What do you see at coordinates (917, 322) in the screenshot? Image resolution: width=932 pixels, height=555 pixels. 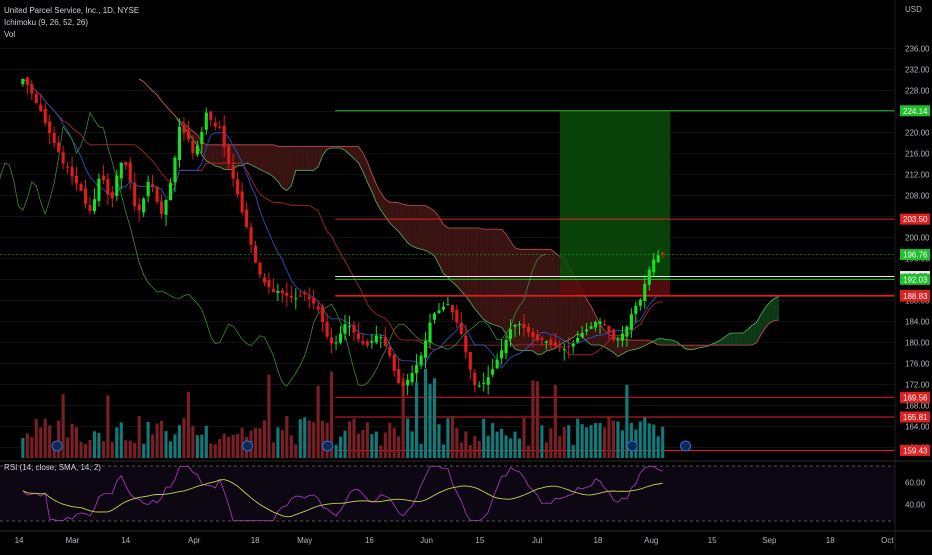 I see `price-tick-label: 184.00` at bounding box center [917, 322].